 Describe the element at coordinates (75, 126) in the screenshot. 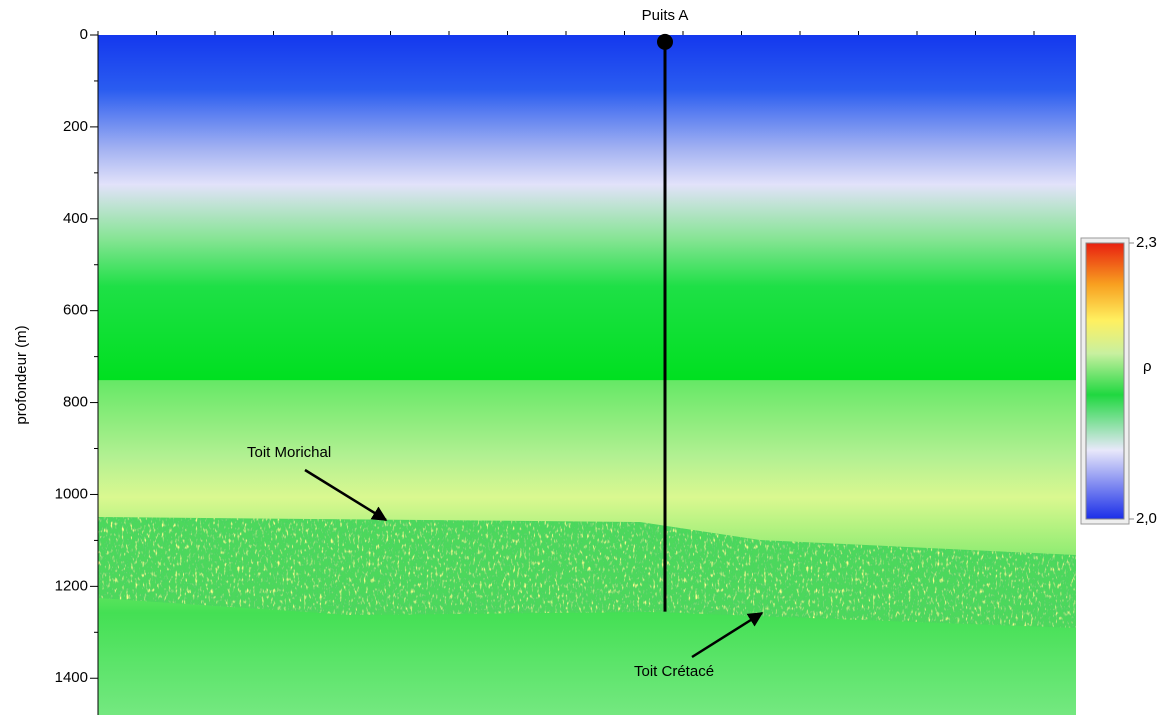

I see `y-tick-label: 200` at that location.